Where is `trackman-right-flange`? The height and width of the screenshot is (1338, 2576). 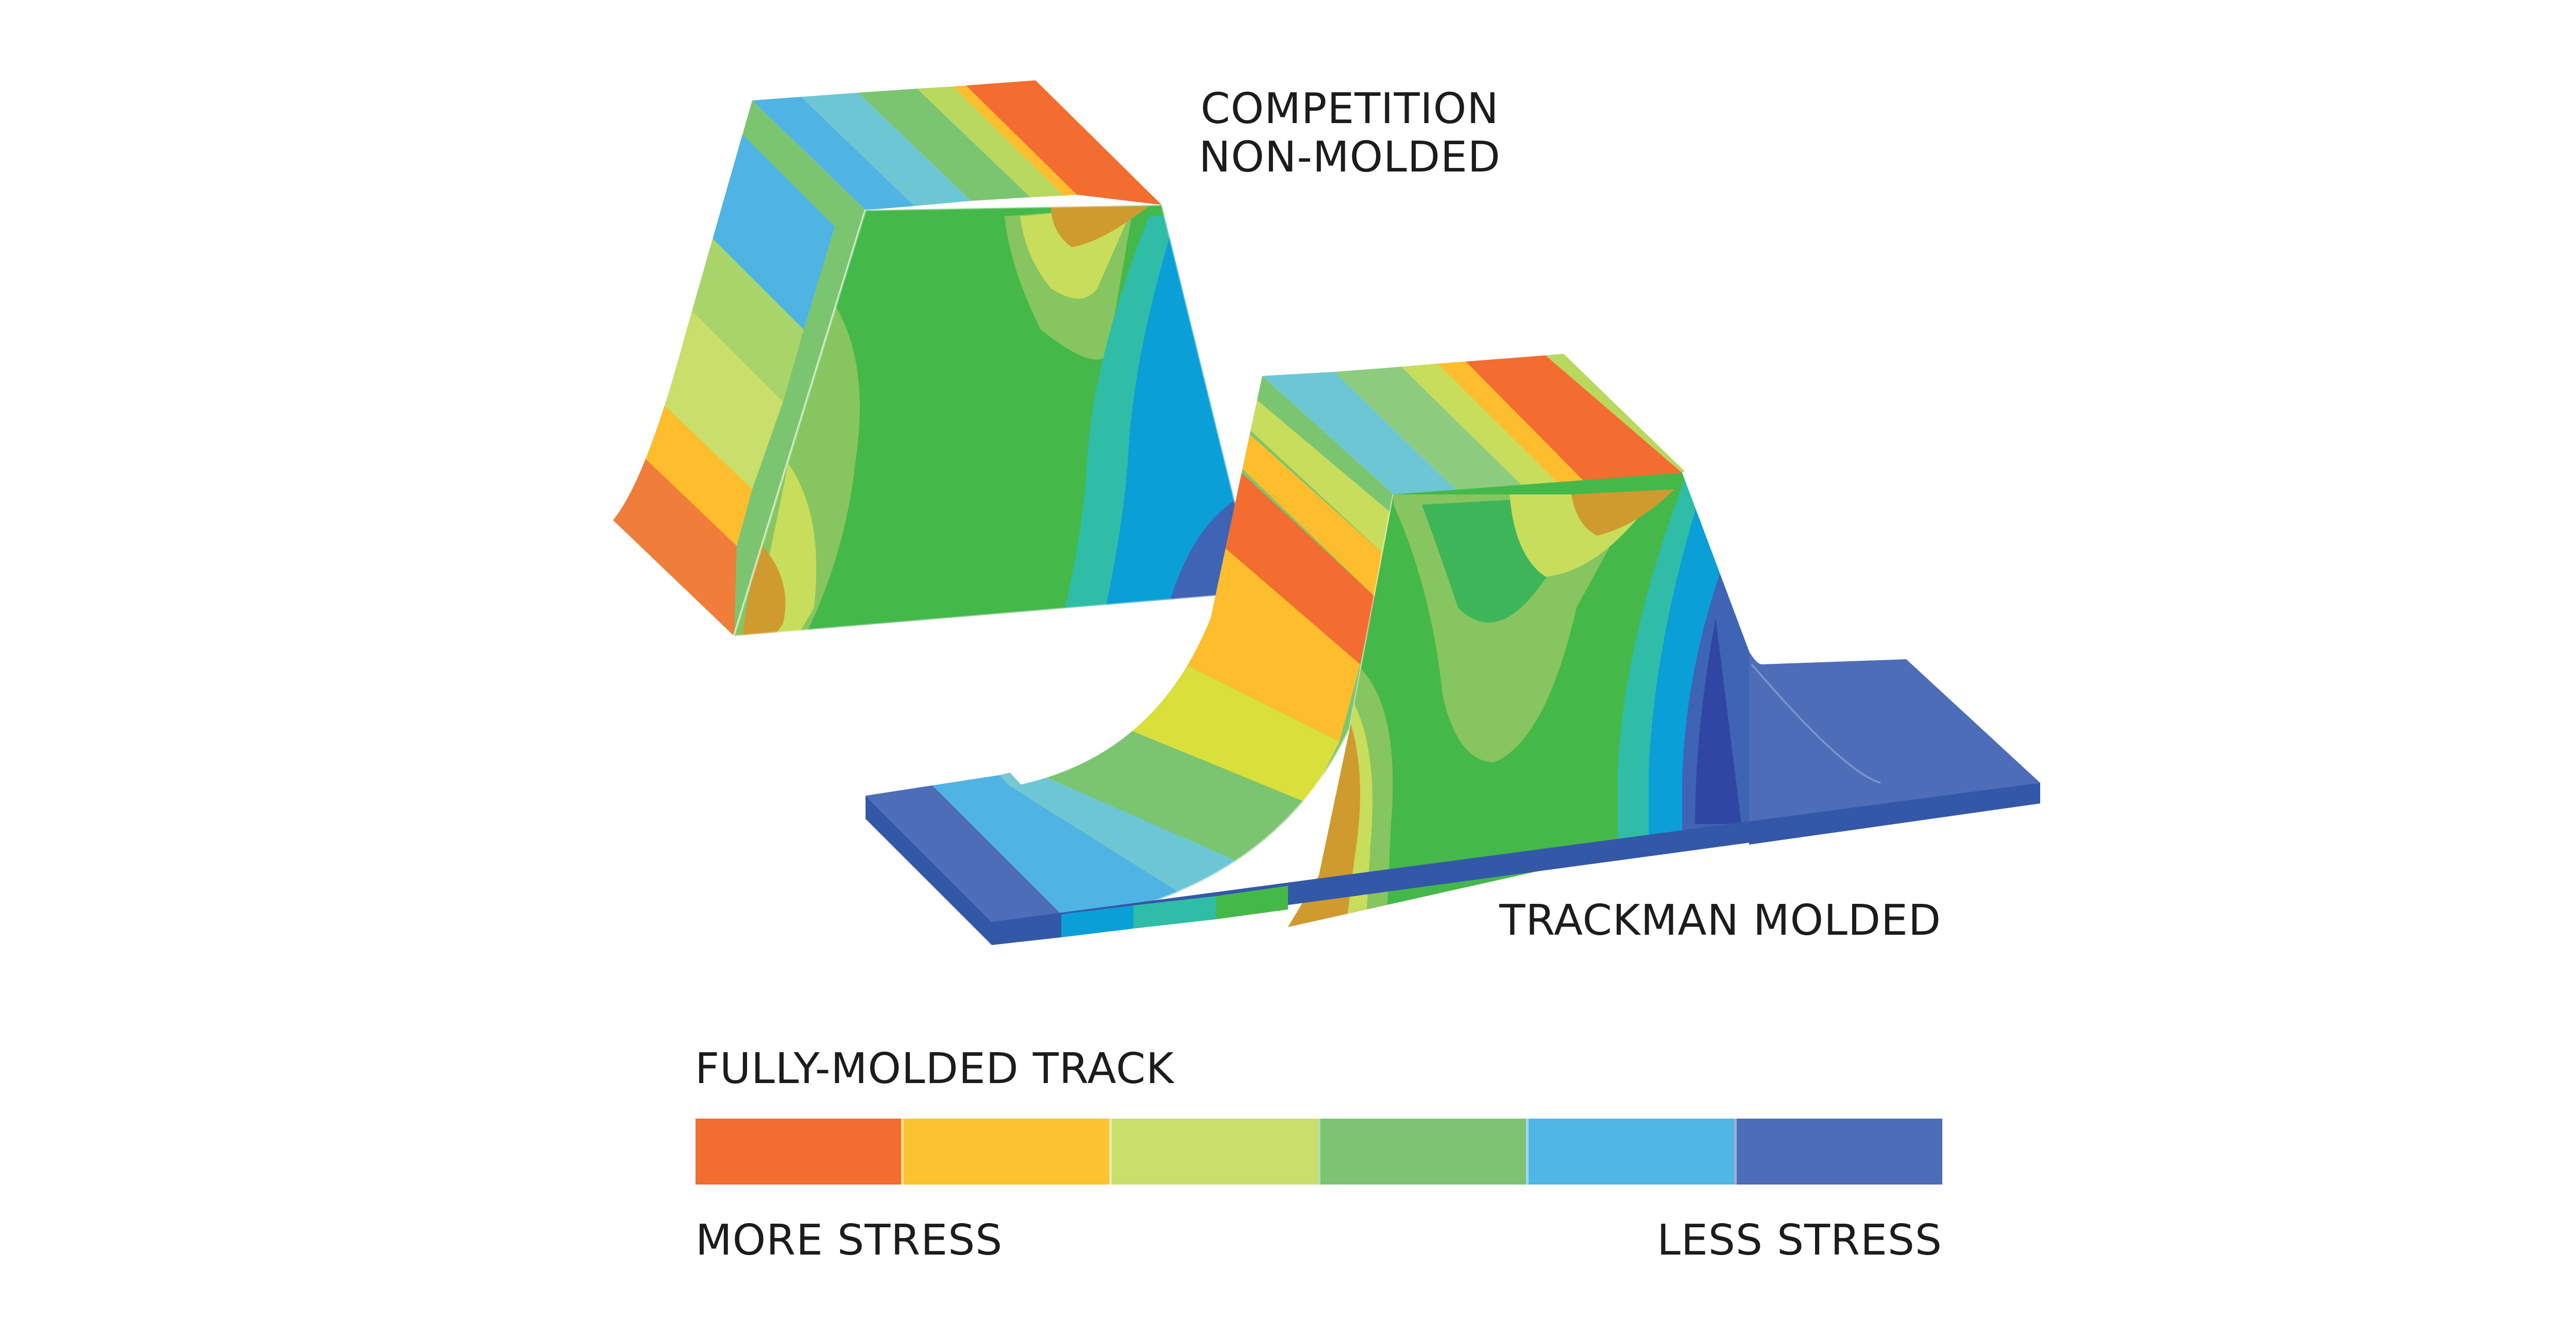 trackman-right-flange is located at coordinates (1894, 737).